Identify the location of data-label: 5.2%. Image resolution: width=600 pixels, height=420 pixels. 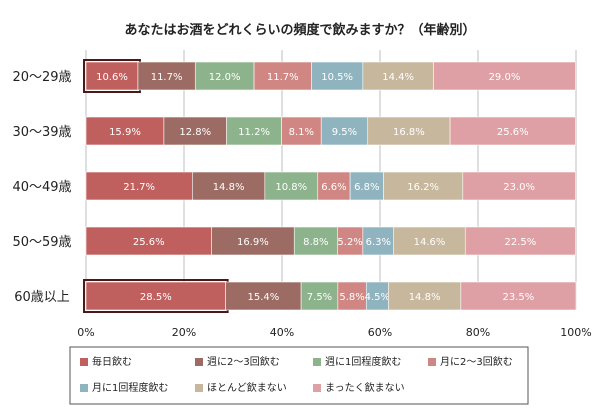
(349, 242).